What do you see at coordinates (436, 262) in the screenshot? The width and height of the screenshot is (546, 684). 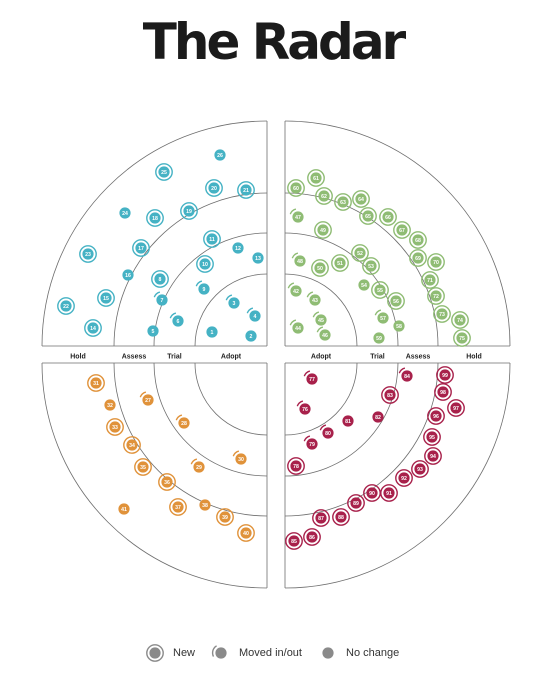 I see `blip-70: 70` at bounding box center [436, 262].